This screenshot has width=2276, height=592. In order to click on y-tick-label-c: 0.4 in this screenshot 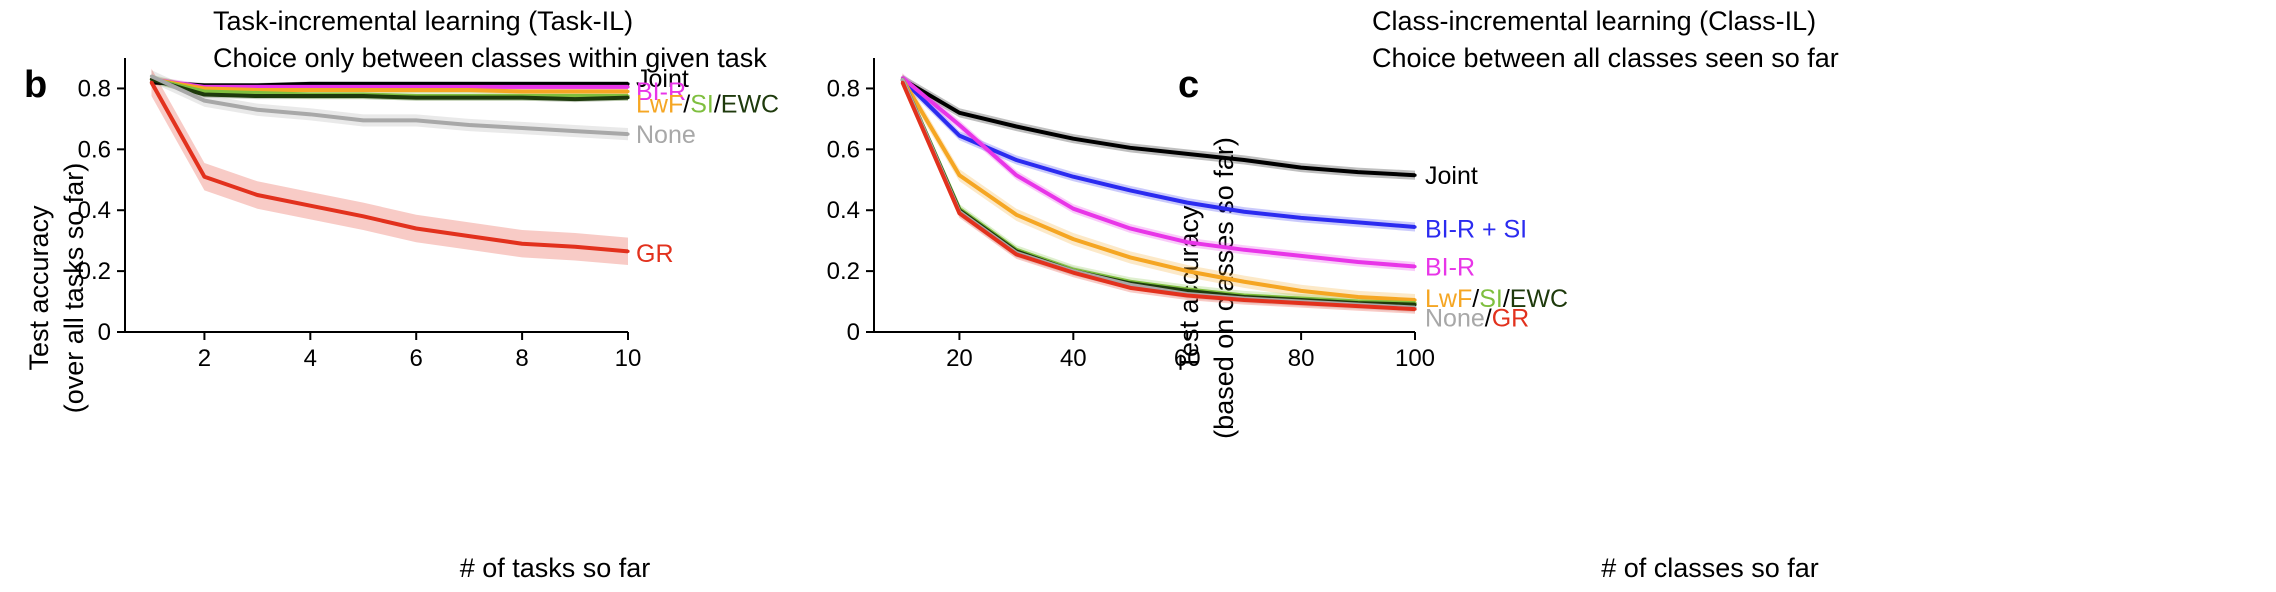, I will do `click(843, 210)`.